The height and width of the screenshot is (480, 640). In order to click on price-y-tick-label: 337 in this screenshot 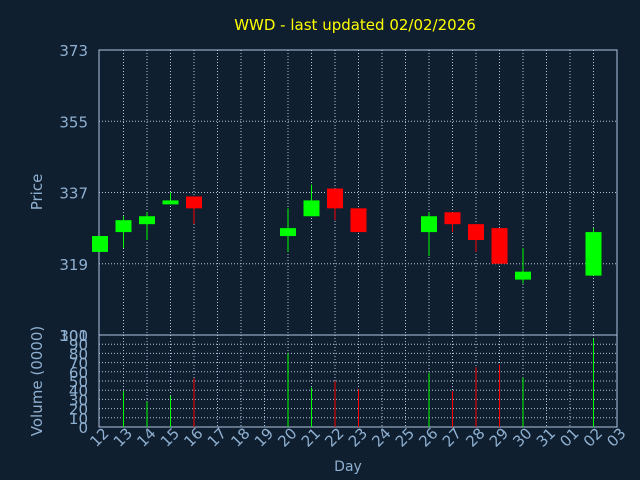, I will do `click(73, 194)`.